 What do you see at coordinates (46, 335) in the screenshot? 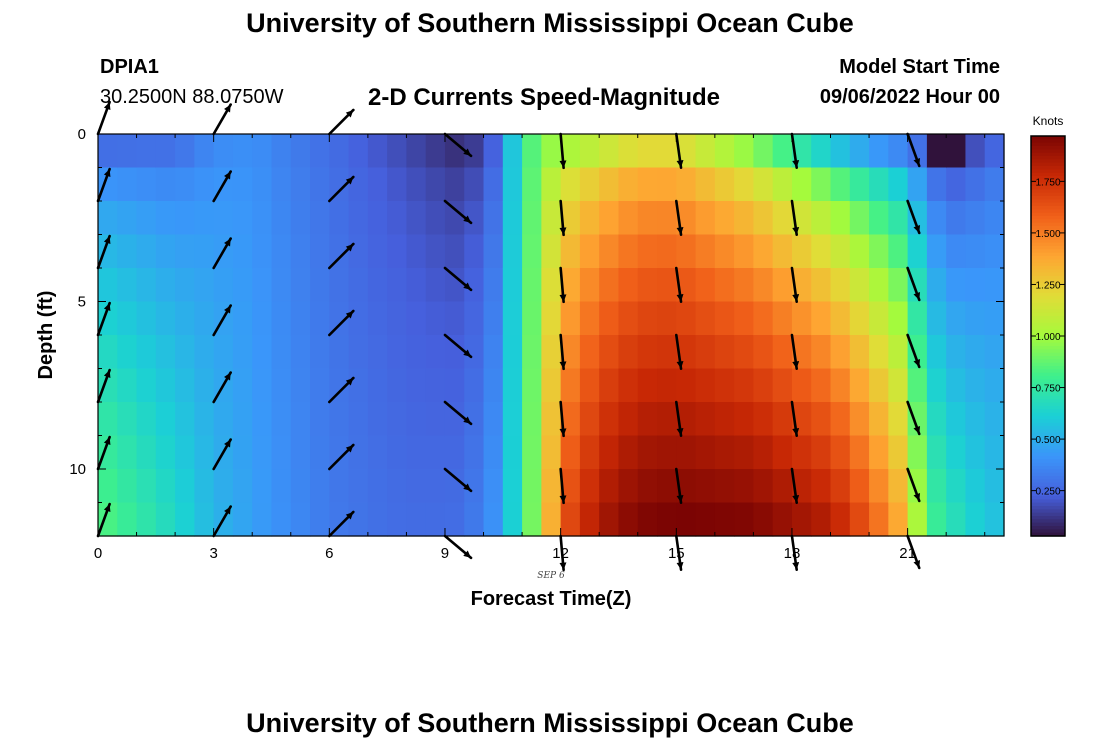
I see `y-axis-label: Depth (ft)` at bounding box center [46, 335].